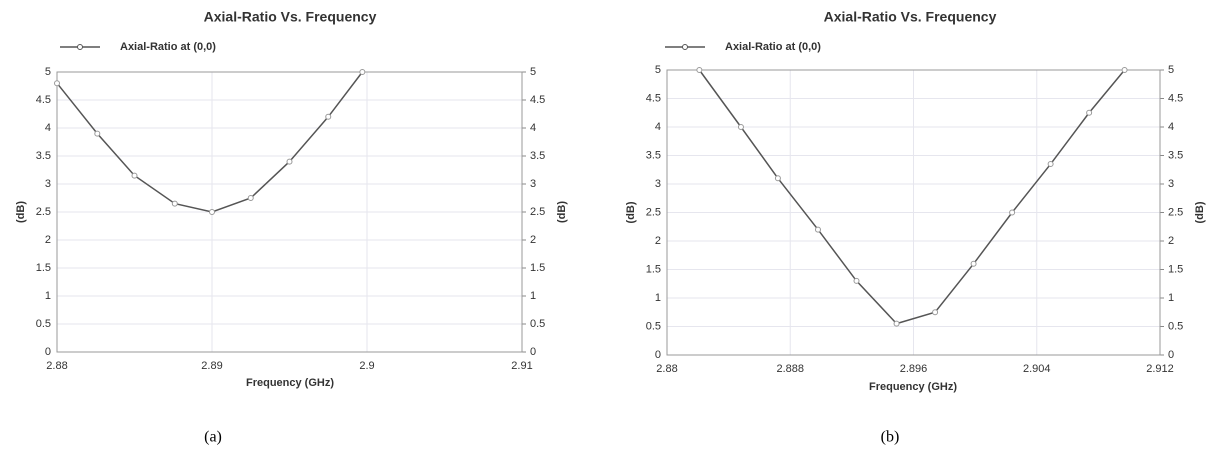 The height and width of the screenshot is (450, 1217). I want to click on x-tick-label: 2.912, so click(1160, 369).